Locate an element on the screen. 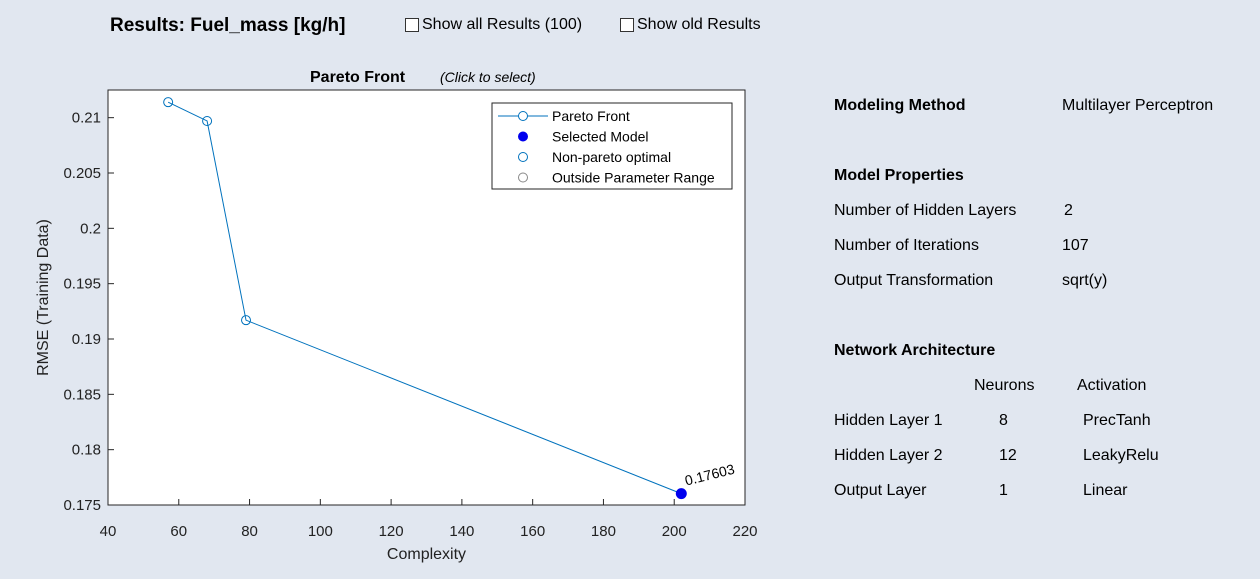  y-tick-label: 0.185 is located at coordinates (82, 394).